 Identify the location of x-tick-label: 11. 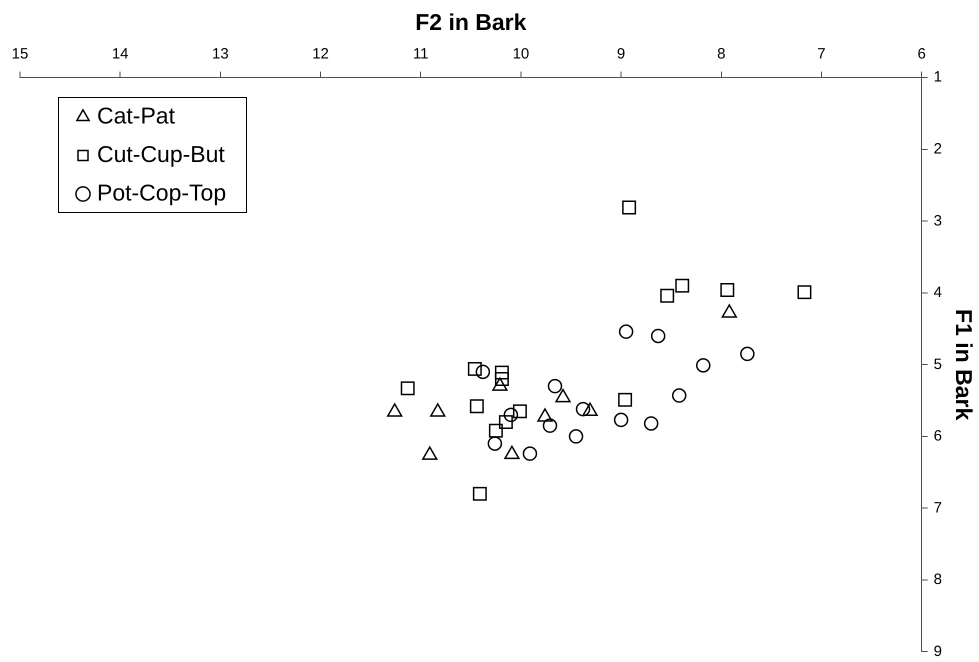
(420, 54).